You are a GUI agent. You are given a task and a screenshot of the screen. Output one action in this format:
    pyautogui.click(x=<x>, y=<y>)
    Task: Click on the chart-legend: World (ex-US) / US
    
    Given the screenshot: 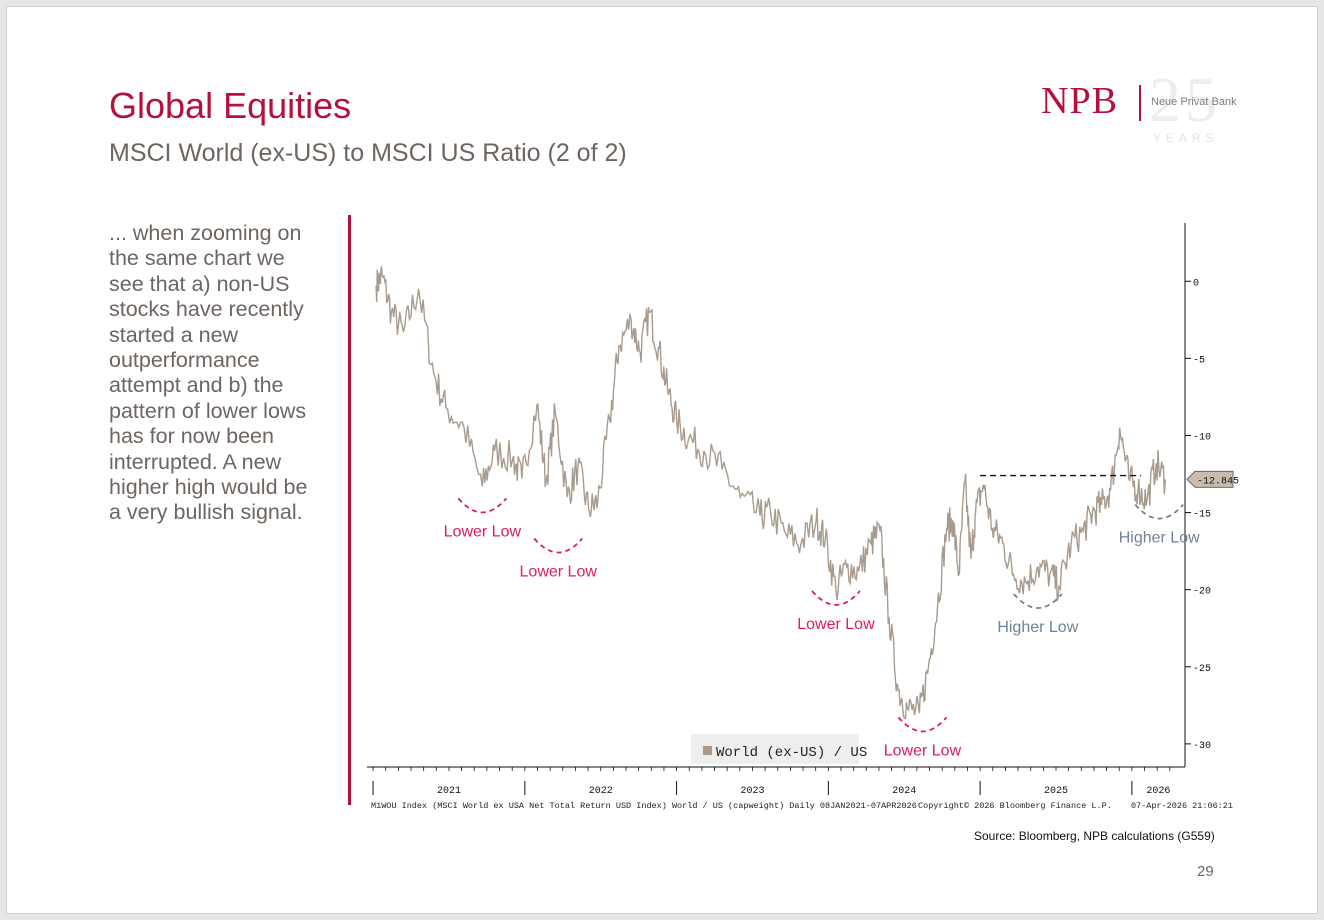 What is the action you would take?
    pyautogui.click(x=779, y=749)
    